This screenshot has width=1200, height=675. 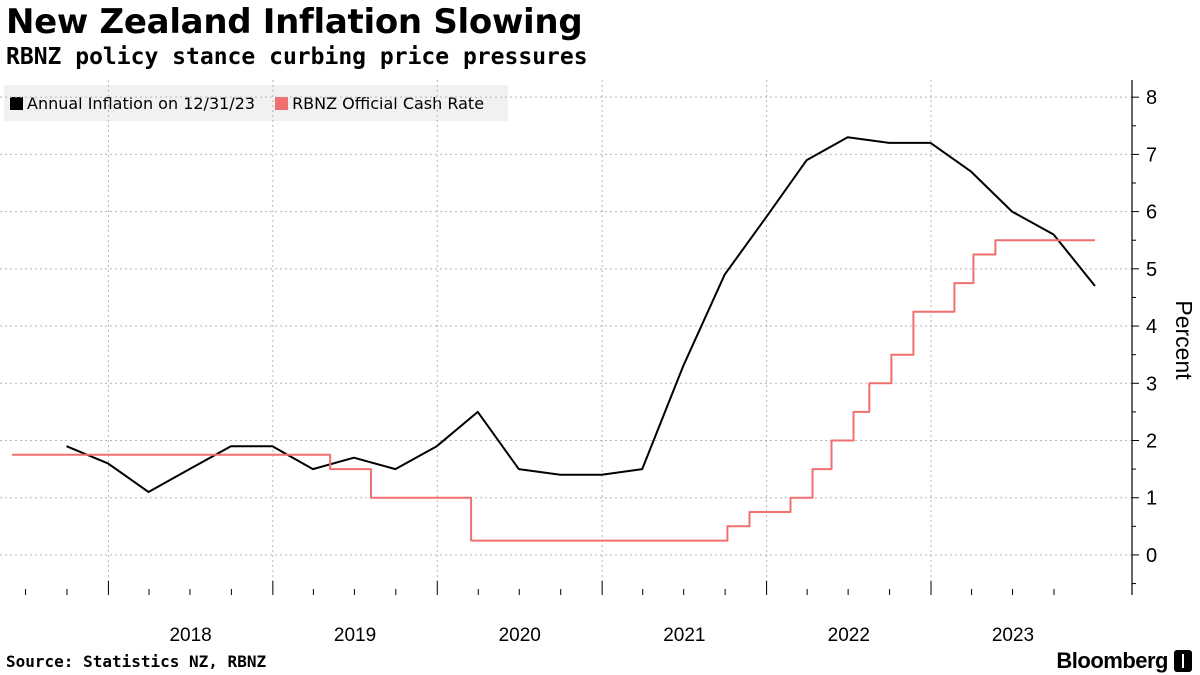 I want to click on y-tick-label: 3, so click(x=1151, y=384).